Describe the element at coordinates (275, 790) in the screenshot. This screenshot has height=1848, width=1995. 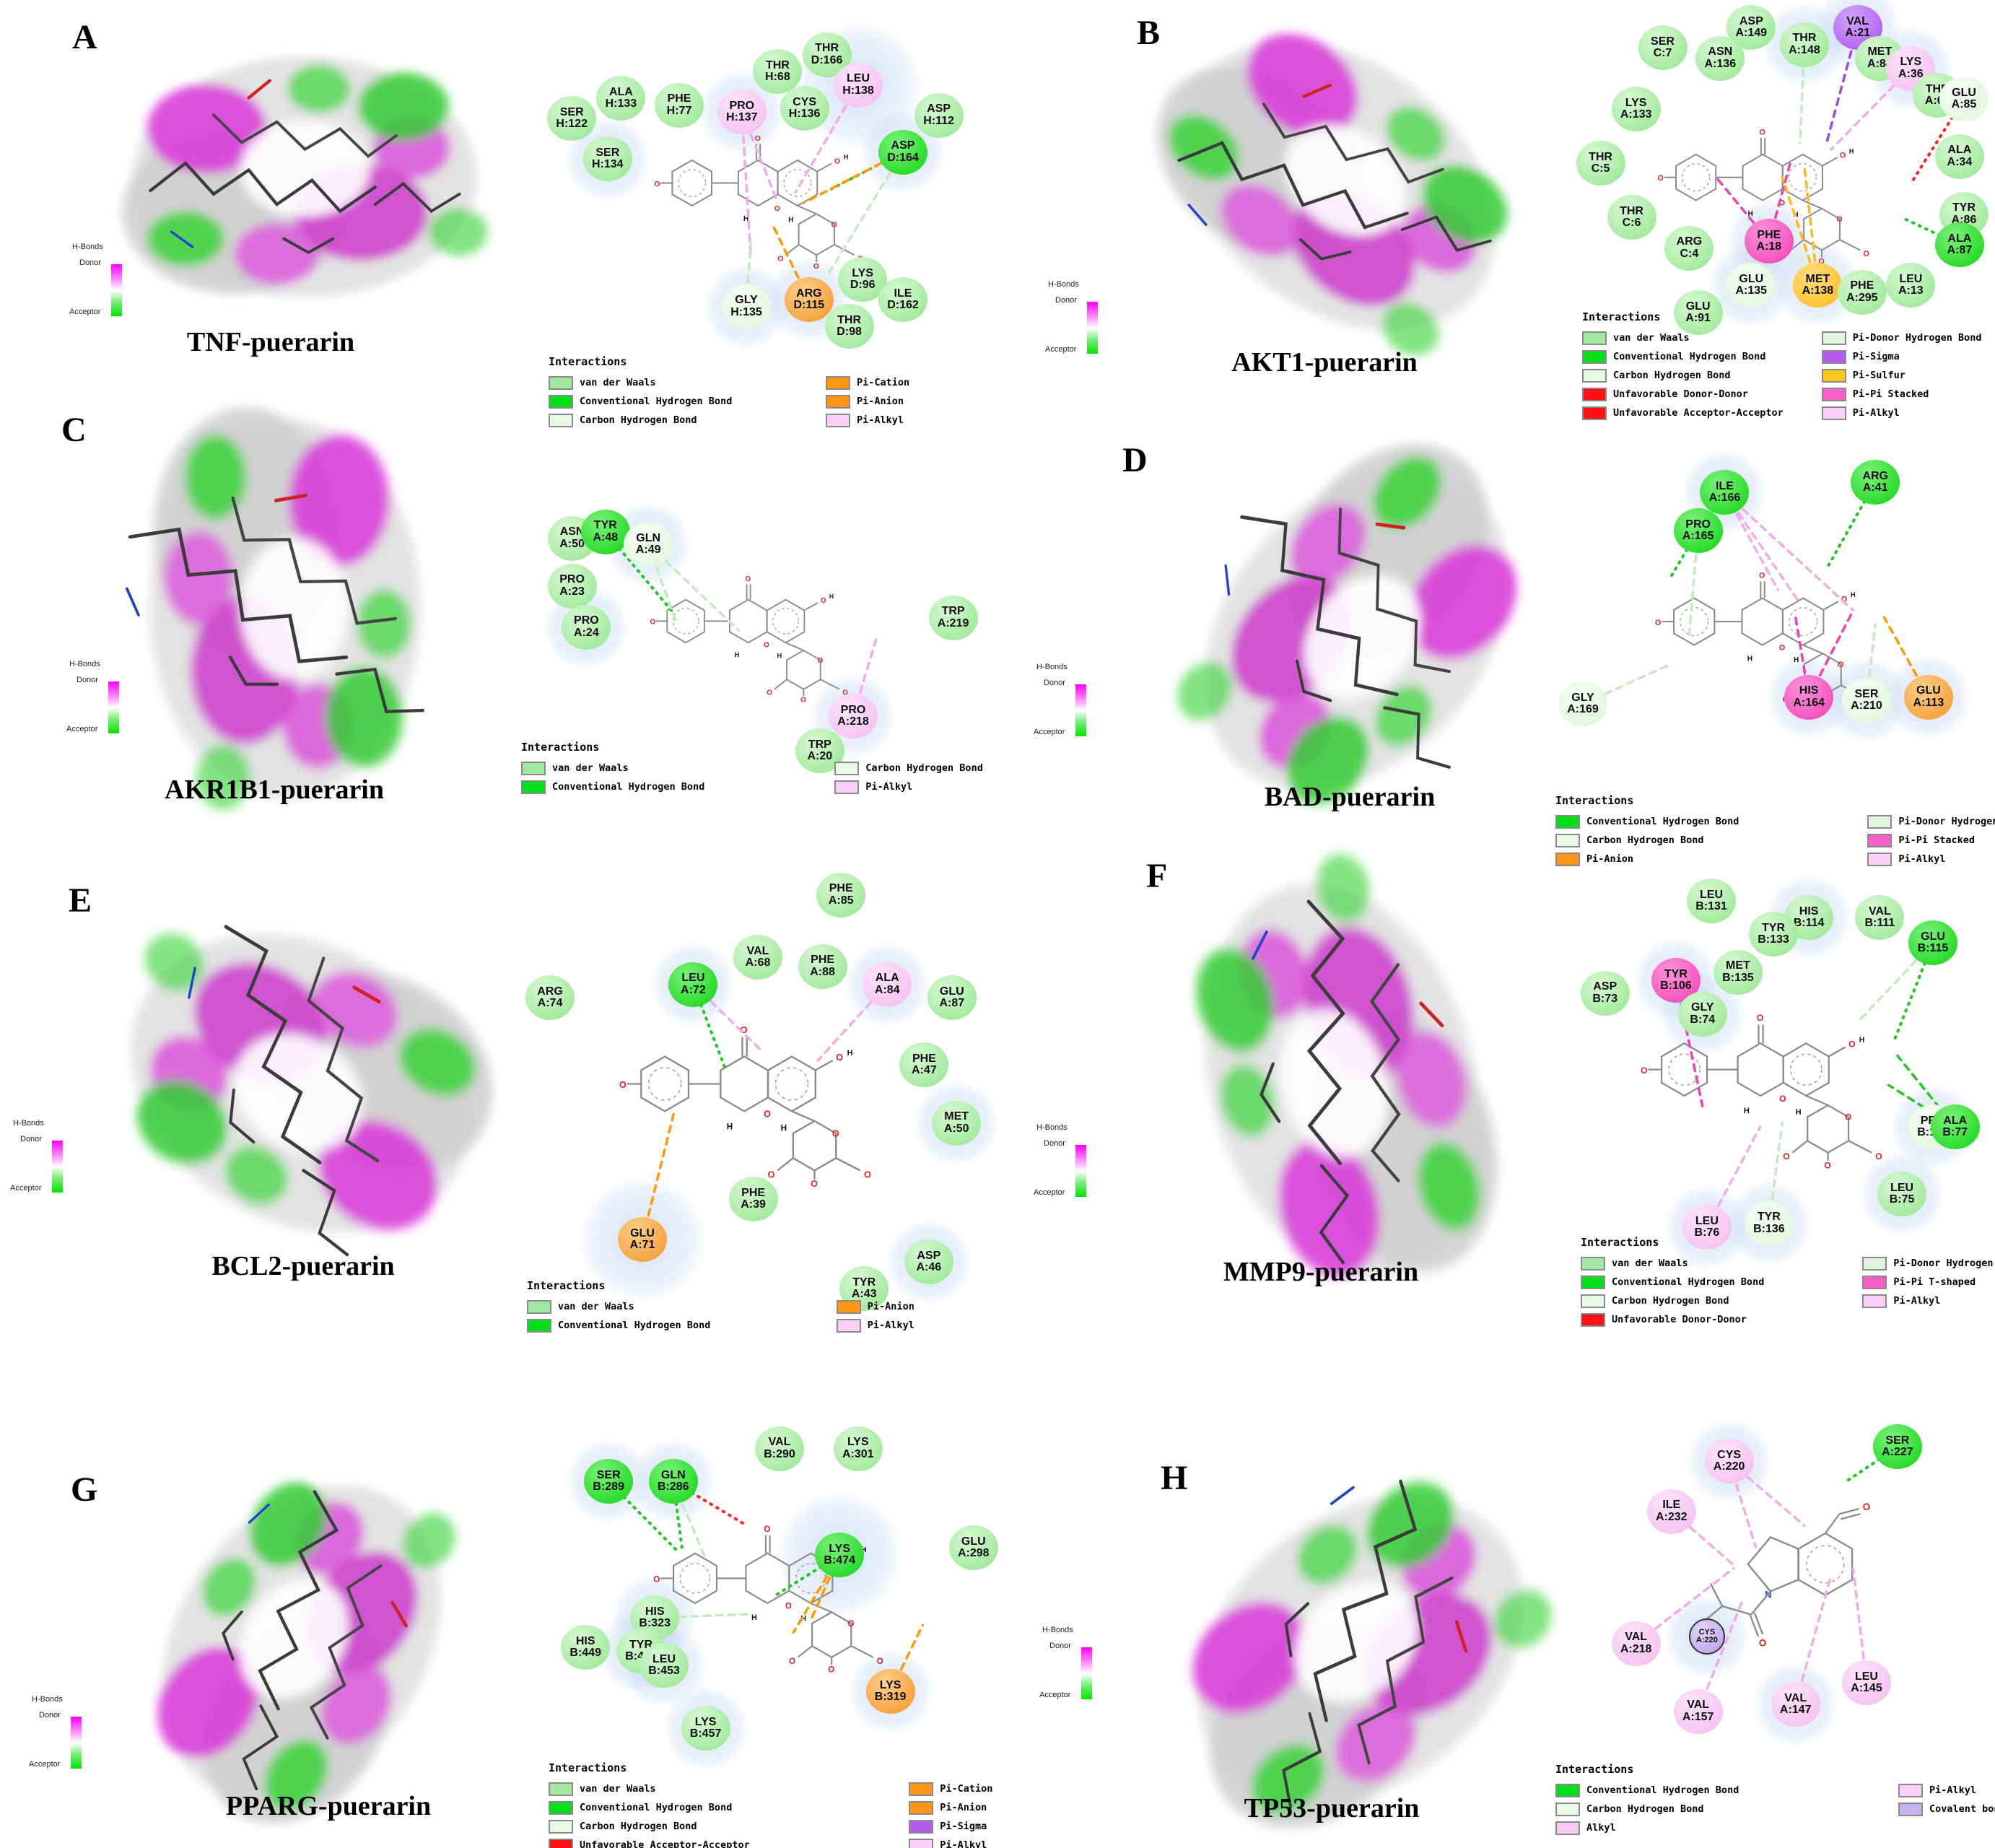
I see `panel-title: AKR1B1-puerarin` at that location.